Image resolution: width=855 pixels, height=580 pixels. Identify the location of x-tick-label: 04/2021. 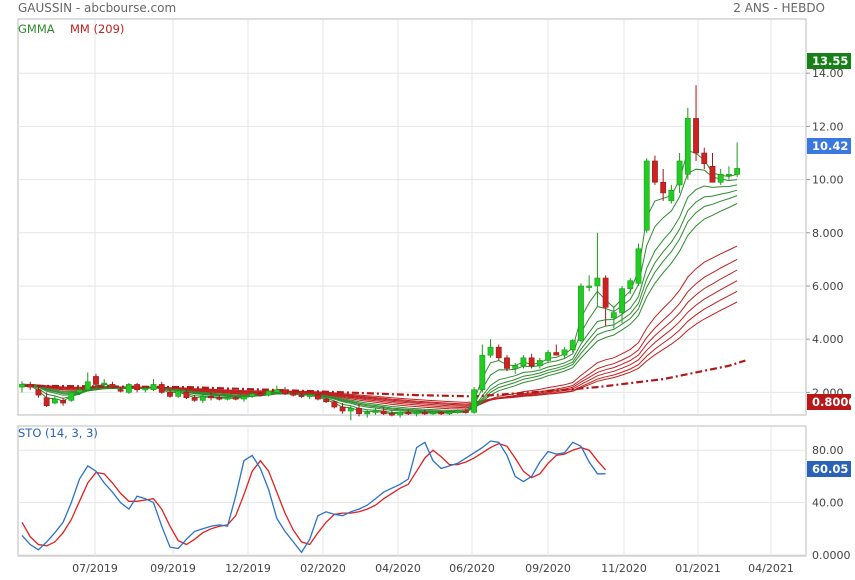
(771, 568).